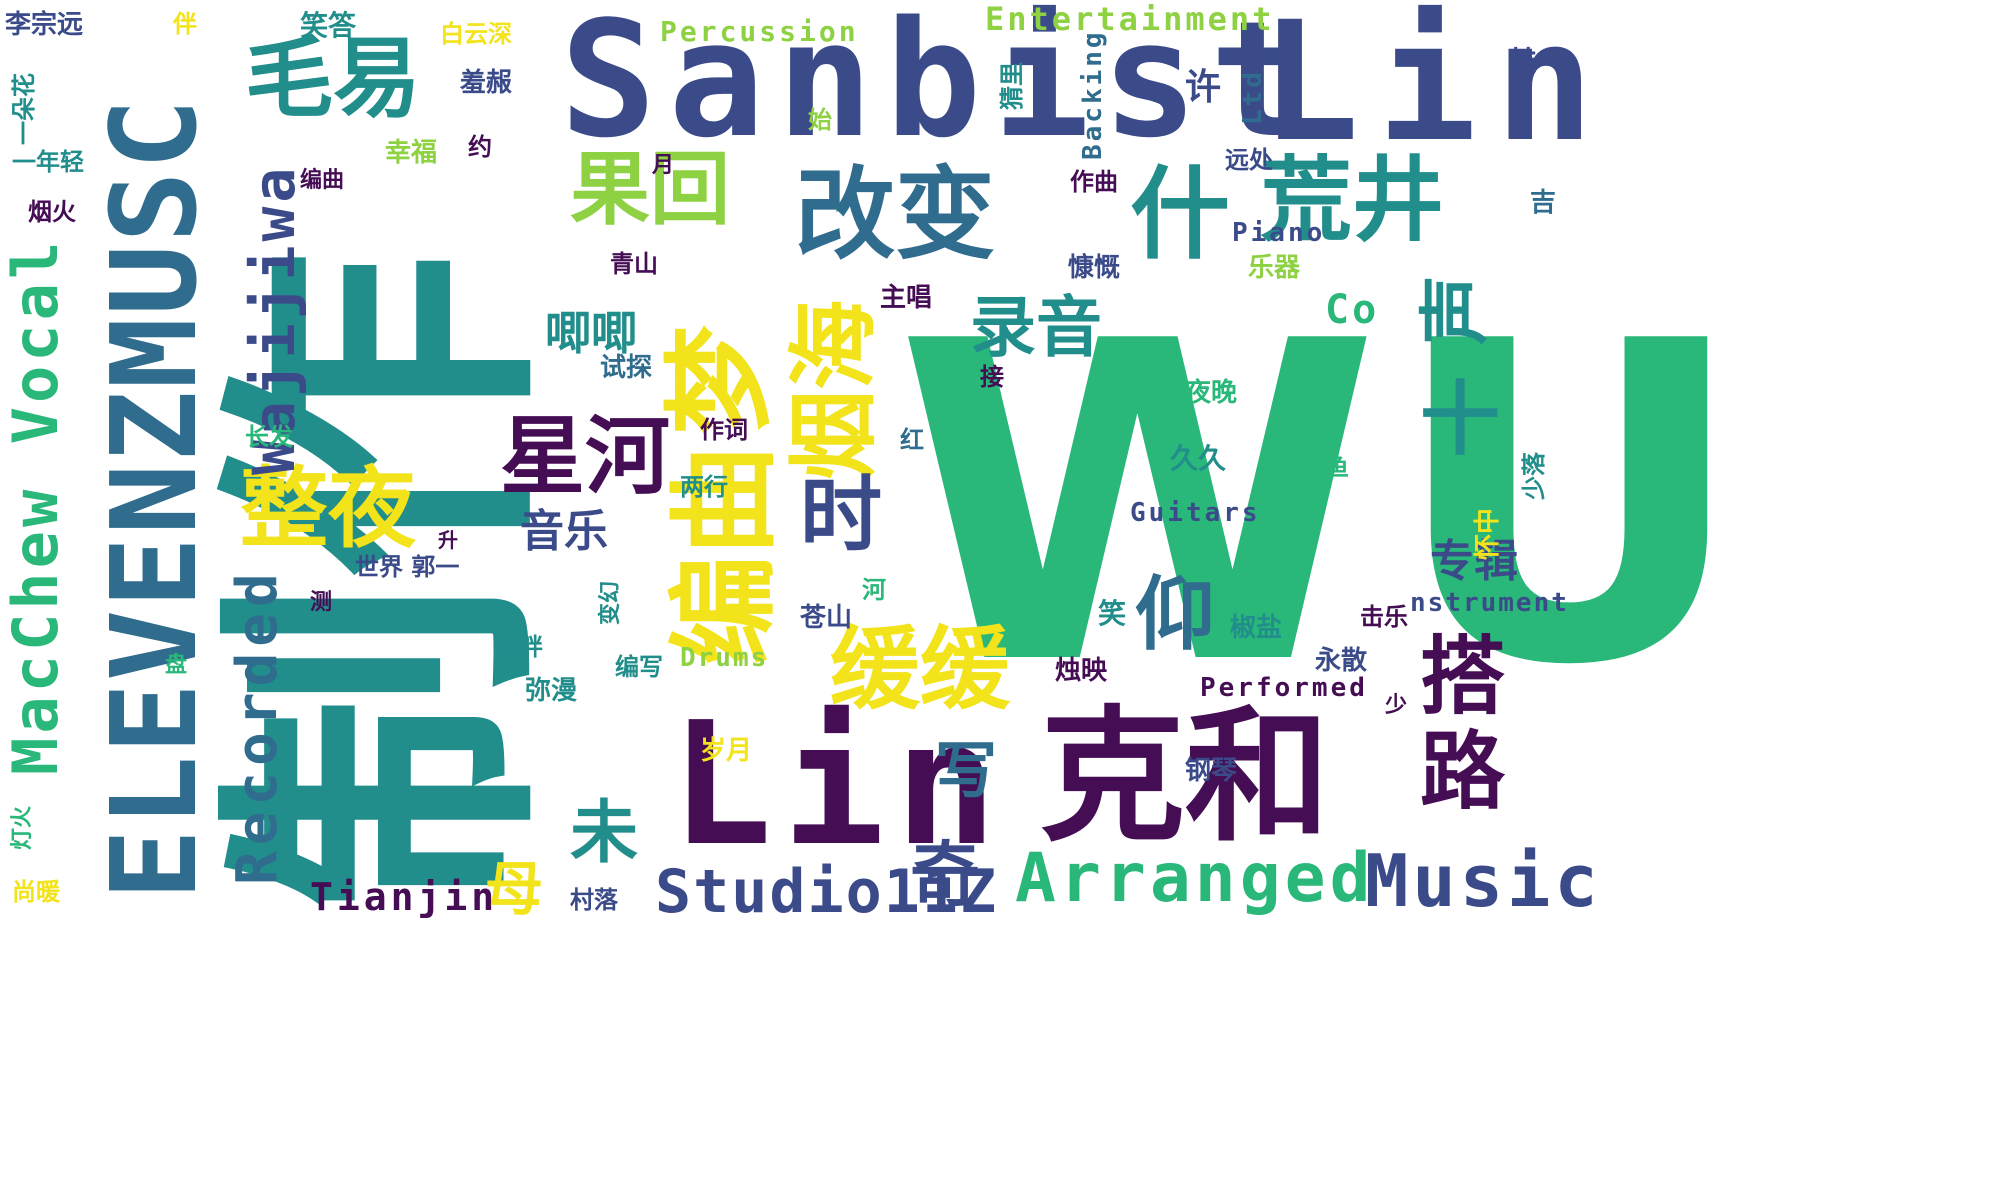 This screenshot has width=2000, height=1200. Describe the element at coordinates (269, 437) in the screenshot. I see `word: 长发` at that location.